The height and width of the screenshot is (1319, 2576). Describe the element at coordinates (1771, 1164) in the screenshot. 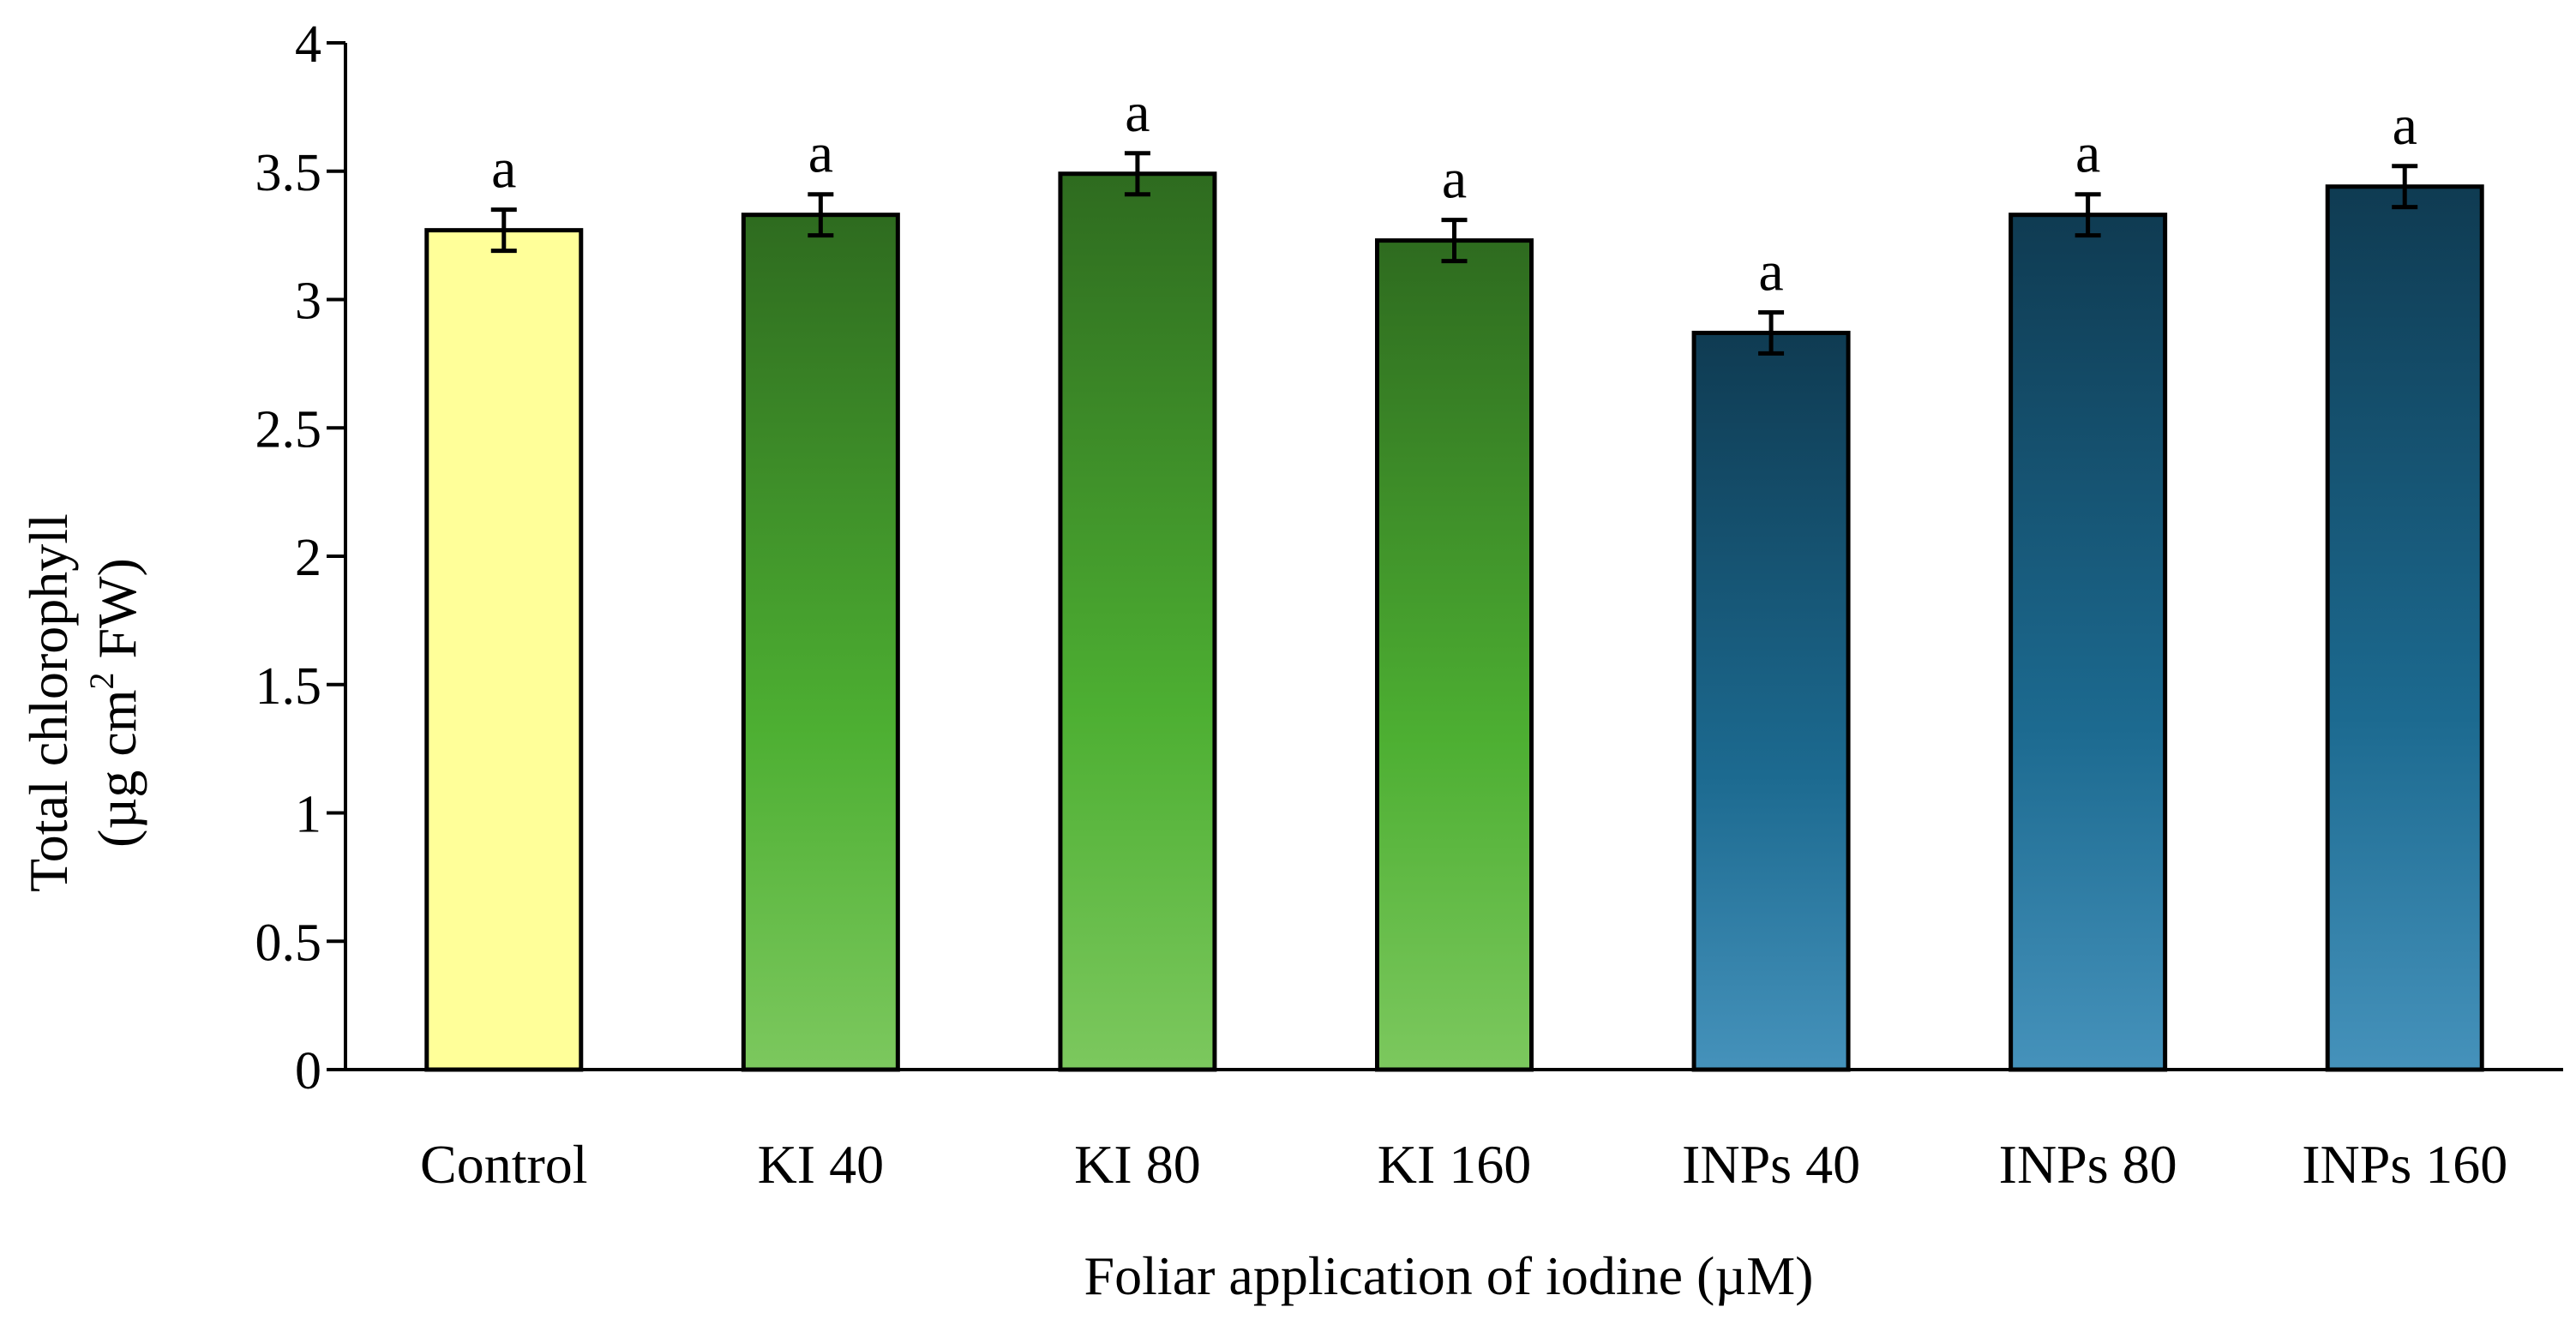

I see `x-tick-label: INPs 40` at that location.